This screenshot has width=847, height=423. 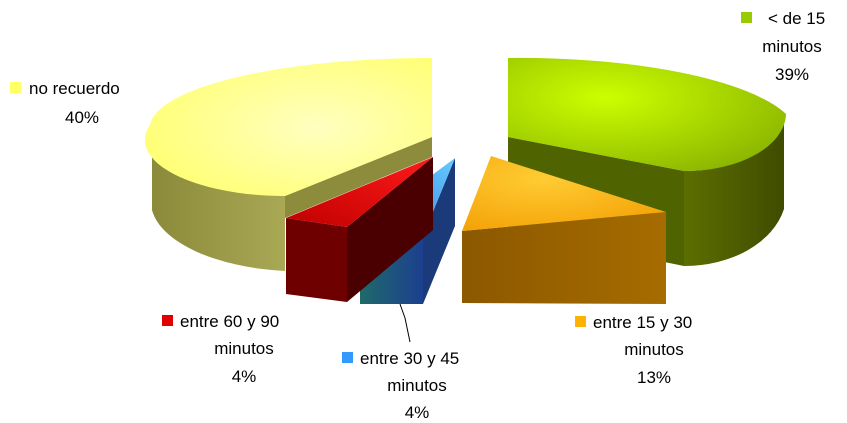 What do you see at coordinates (65, 103) in the screenshot?
I see `data-label-no-recuerdo: no recuerdo 40%` at bounding box center [65, 103].